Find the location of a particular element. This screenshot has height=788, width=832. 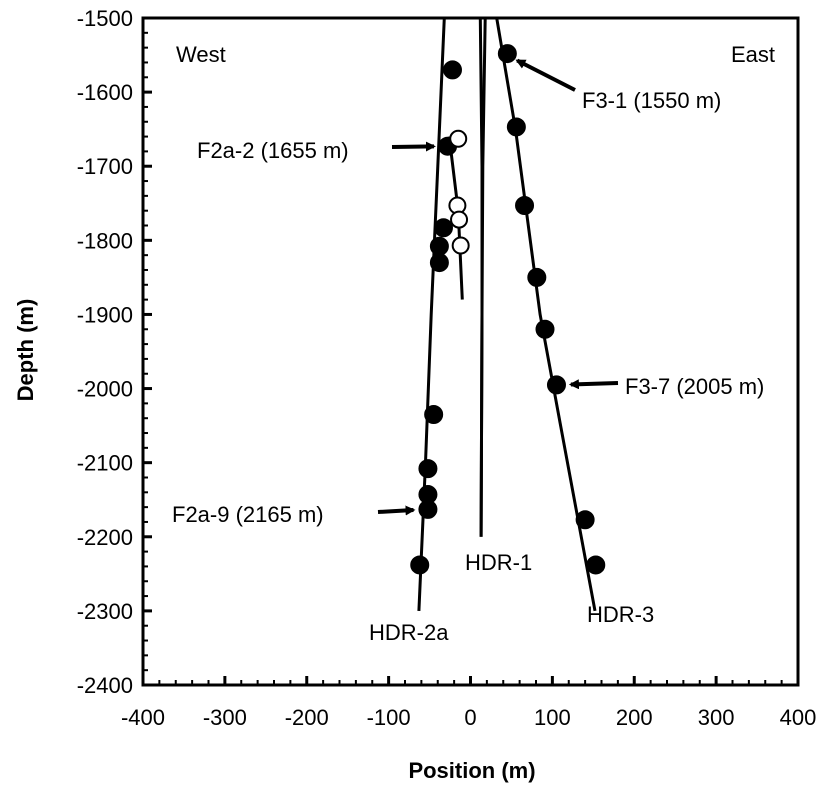

y-tick-label: -2200 is located at coordinates (105, 537).